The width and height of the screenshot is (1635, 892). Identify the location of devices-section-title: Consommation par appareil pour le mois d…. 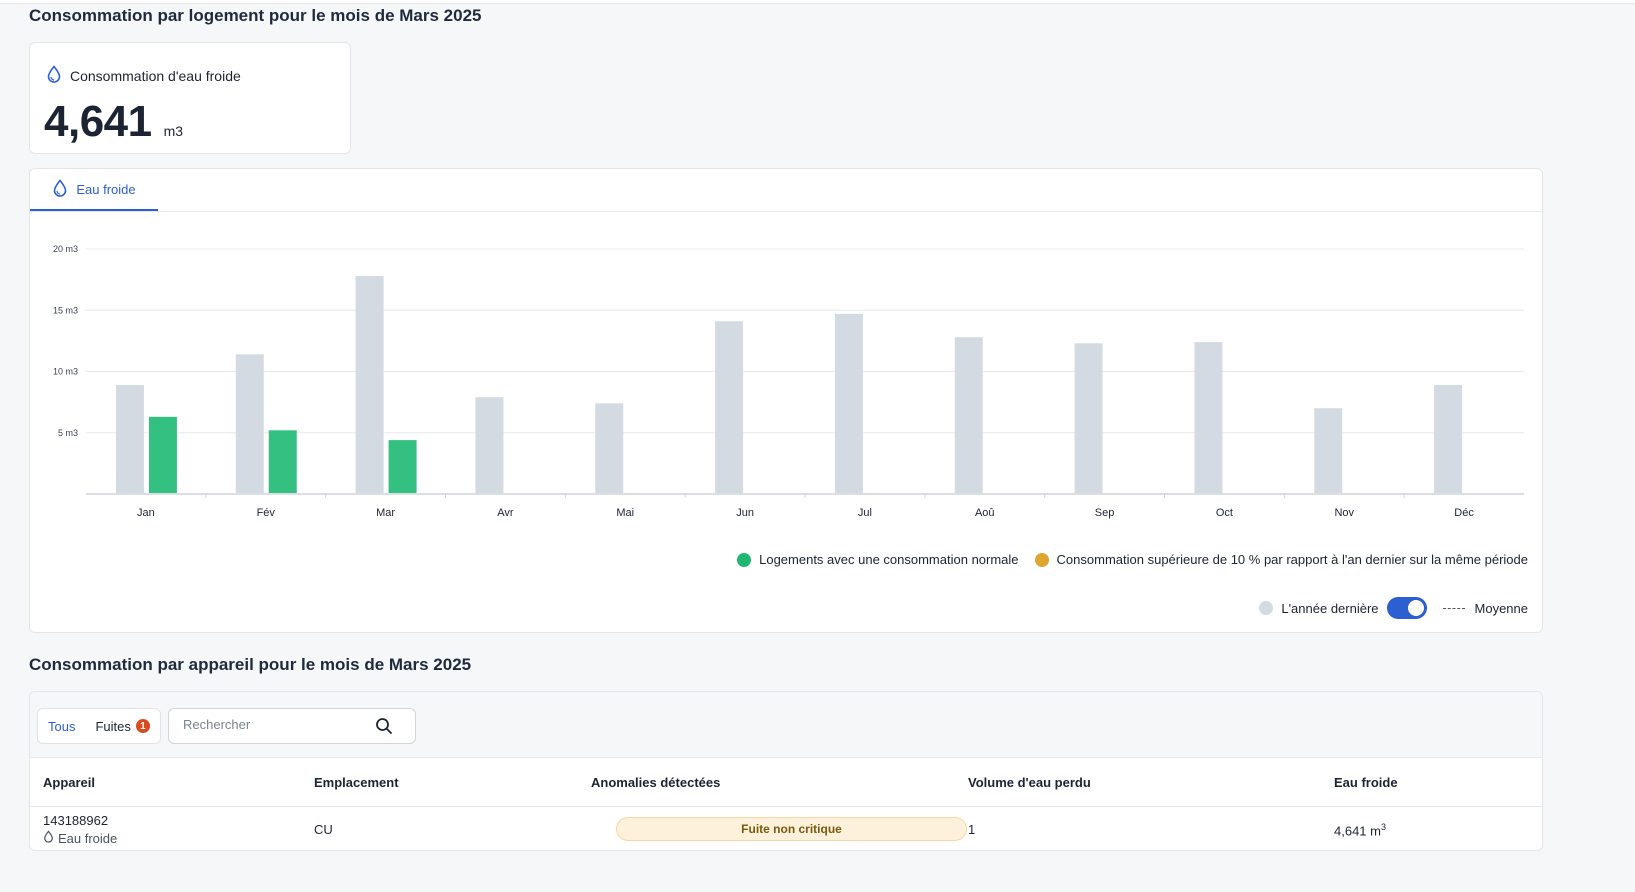
(250, 664).